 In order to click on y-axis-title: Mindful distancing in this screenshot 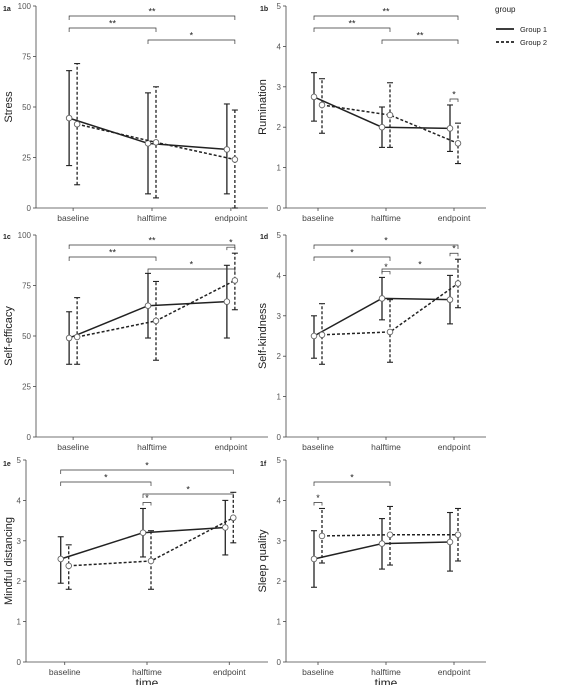, I will do `click(9, 561)`.